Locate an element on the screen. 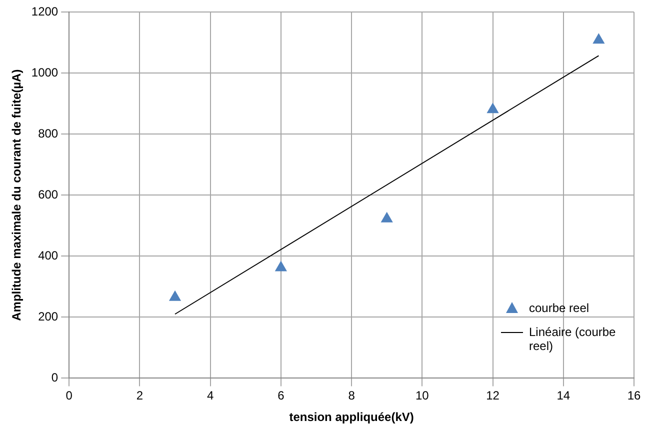 This screenshot has height=433, width=656. x-tick-label: 2 is located at coordinates (140, 395).